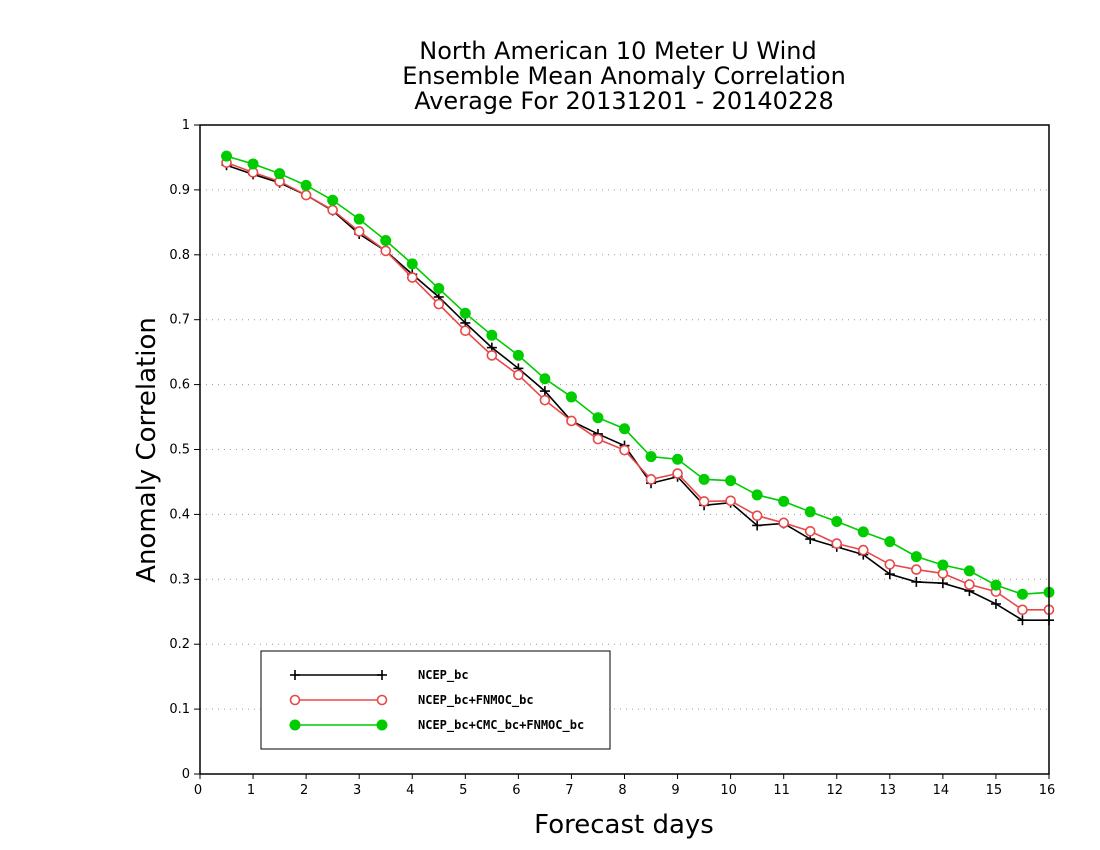 The width and height of the screenshot is (1100, 850). What do you see at coordinates (1047, 790) in the screenshot?
I see `x-tick-label: 16` at bounding box center [1047, 790].